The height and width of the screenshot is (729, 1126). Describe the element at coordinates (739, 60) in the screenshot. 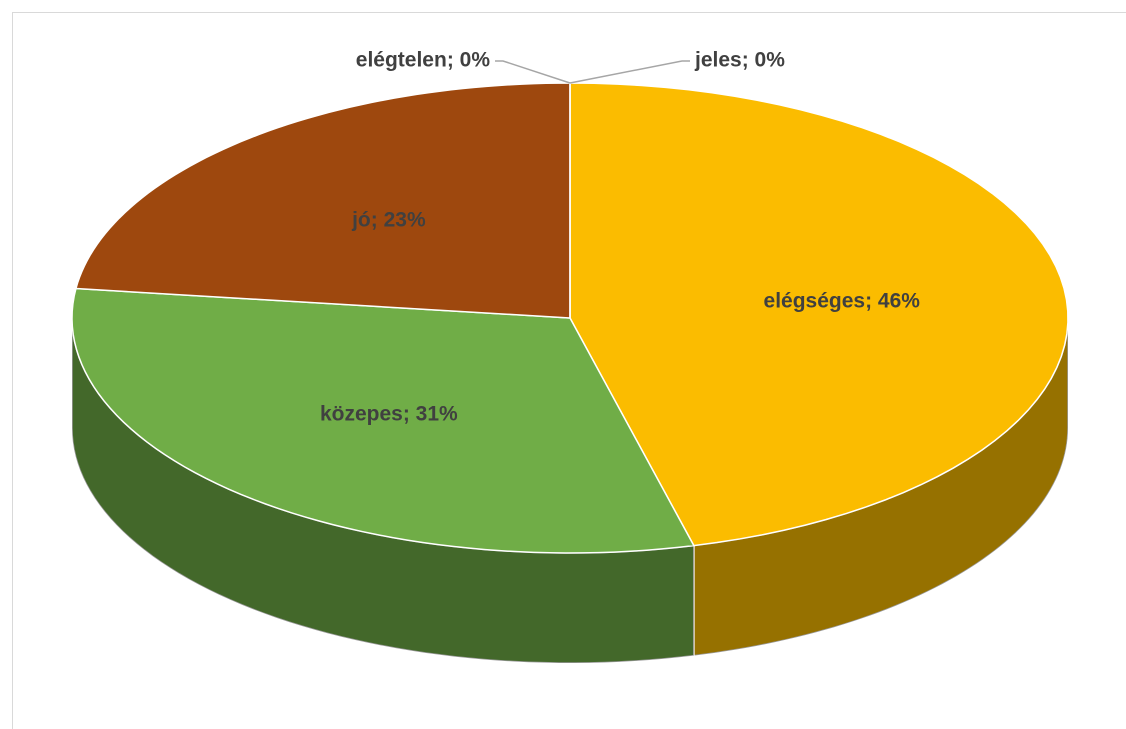

I see `data-label: jeles; 0%` at that location.